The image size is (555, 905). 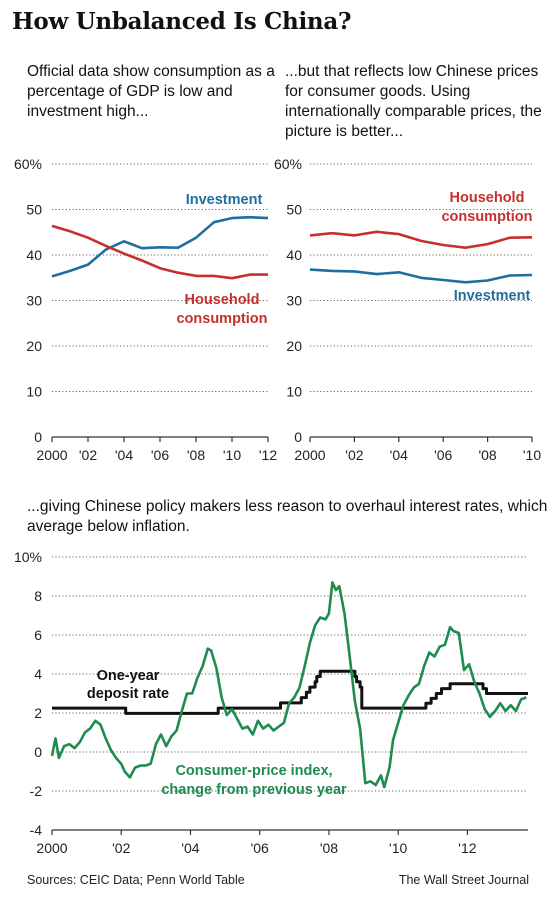 I want to click on y-tick-label: -2, so click(x=36, y=791).